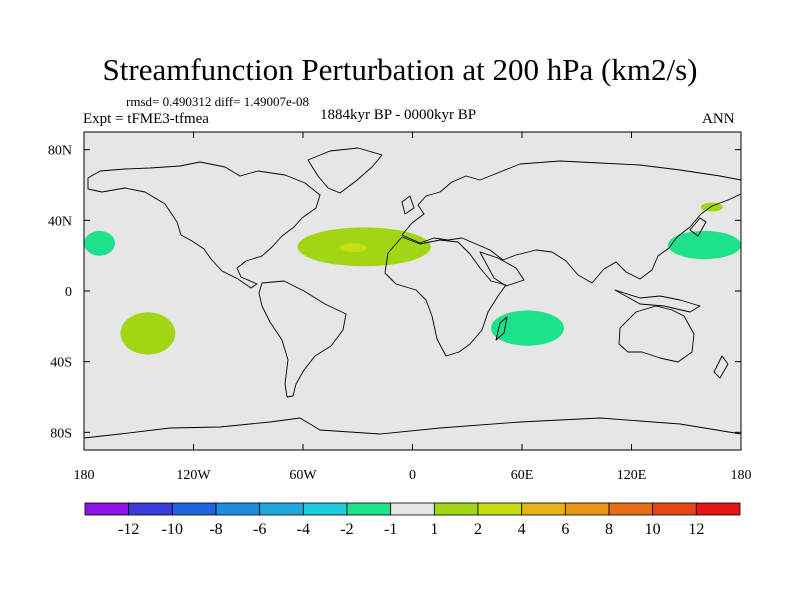 This screenshot has width=800, height=600. Describe the element at coordinates (609, 529) in the screenshot. I see `colorbar-label: 8` at that location.